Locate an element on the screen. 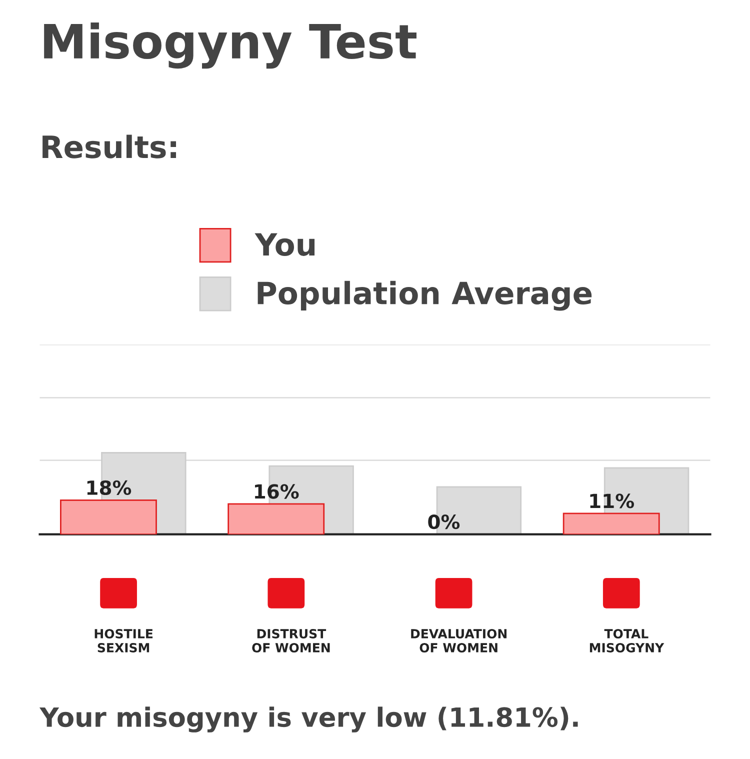  chart-subtitle: Results: is located at coordinates (109, 146).